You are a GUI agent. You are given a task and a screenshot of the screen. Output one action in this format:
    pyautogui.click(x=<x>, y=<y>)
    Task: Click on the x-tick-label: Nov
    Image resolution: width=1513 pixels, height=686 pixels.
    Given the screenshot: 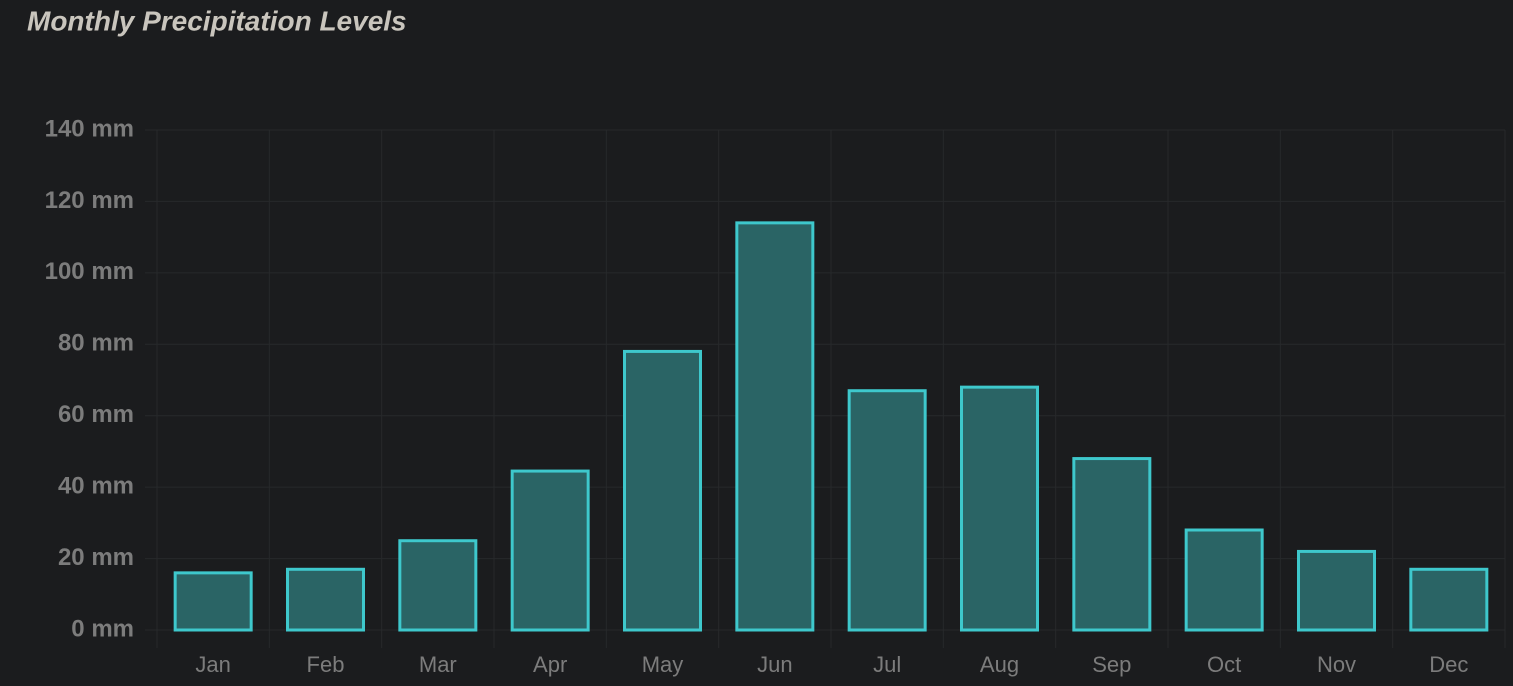 What is the action you would take?
    pyautogui.click(x=1336, y=664)
    